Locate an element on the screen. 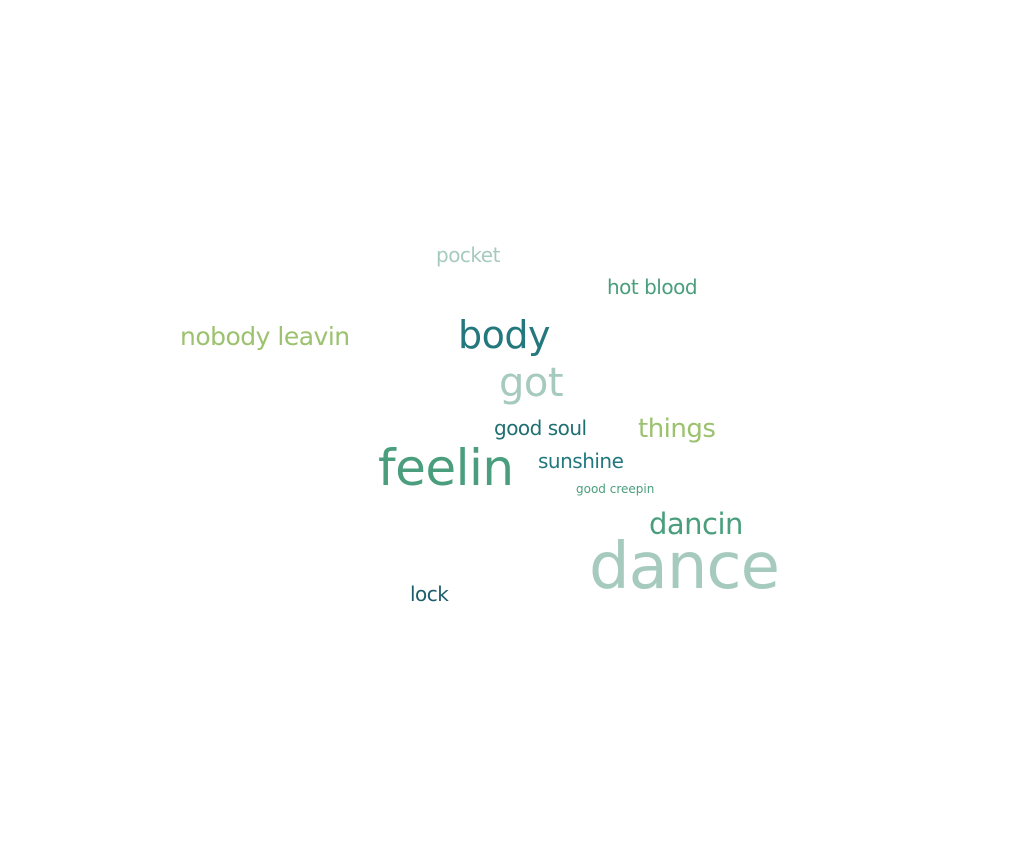  word-pocket: pocket is located at coordinates (468, 255).